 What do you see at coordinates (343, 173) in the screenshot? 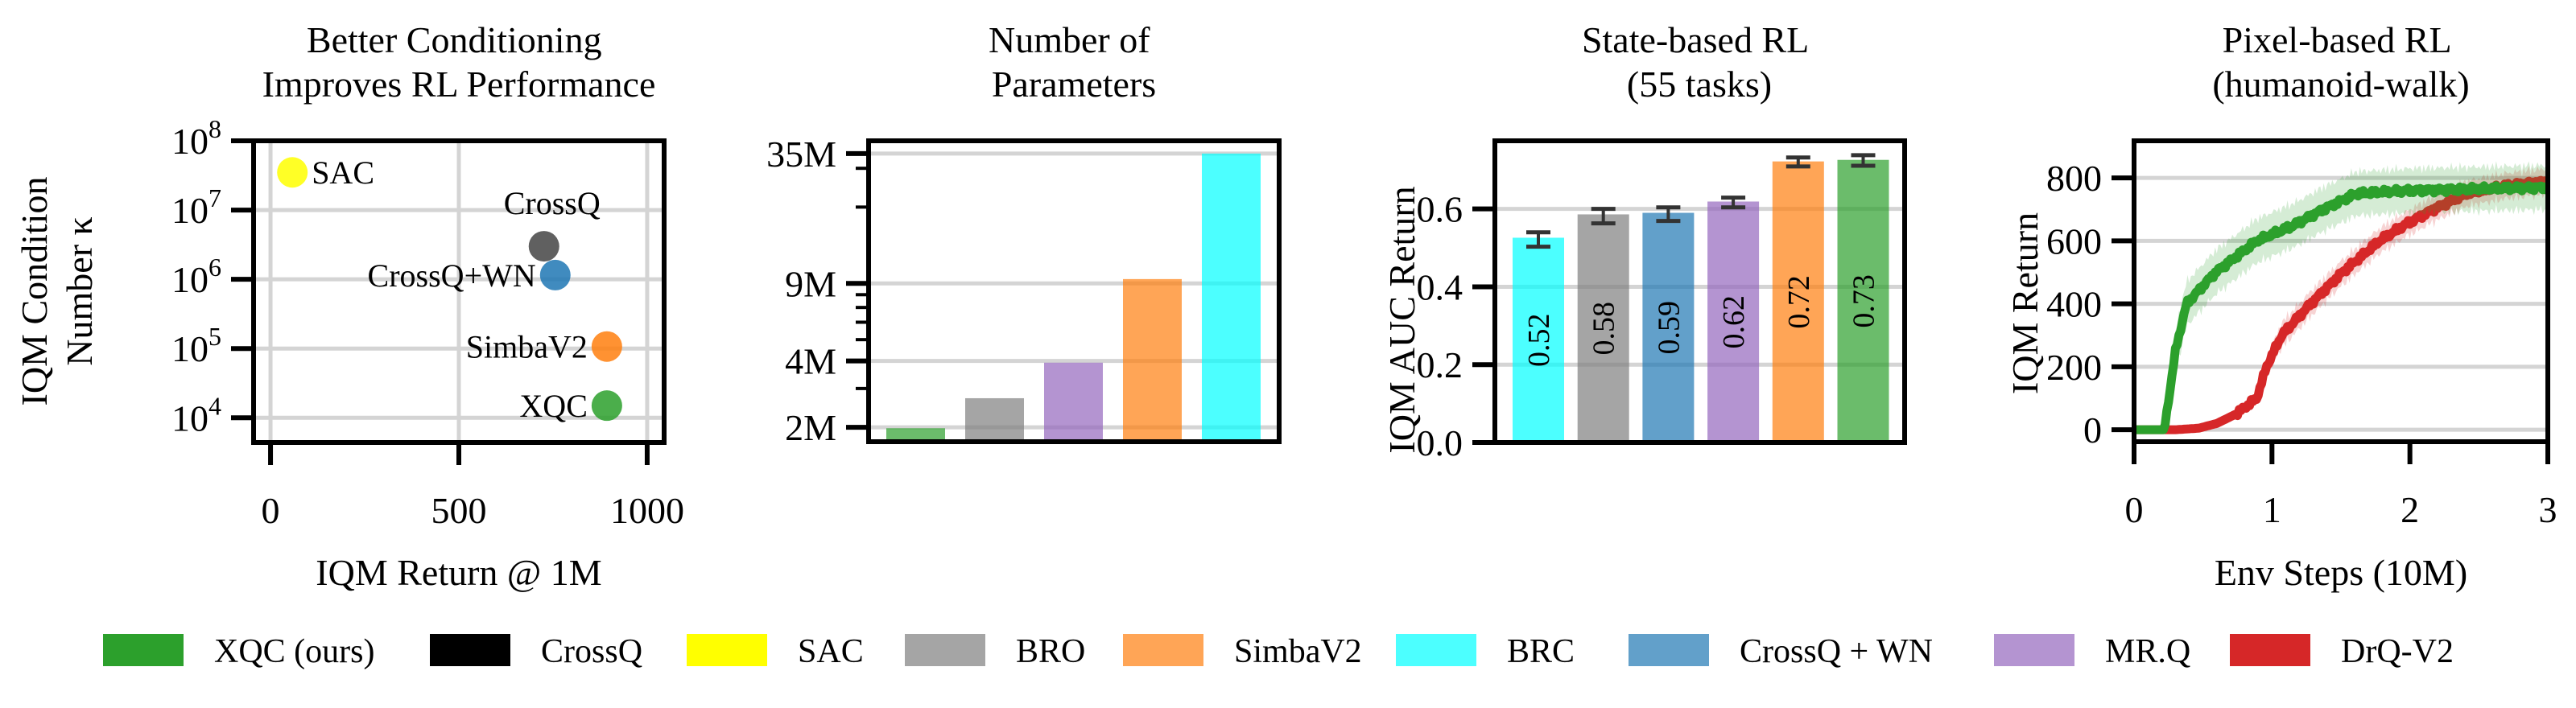
I see `point-label: SAC` at bounding box center [343, 173].